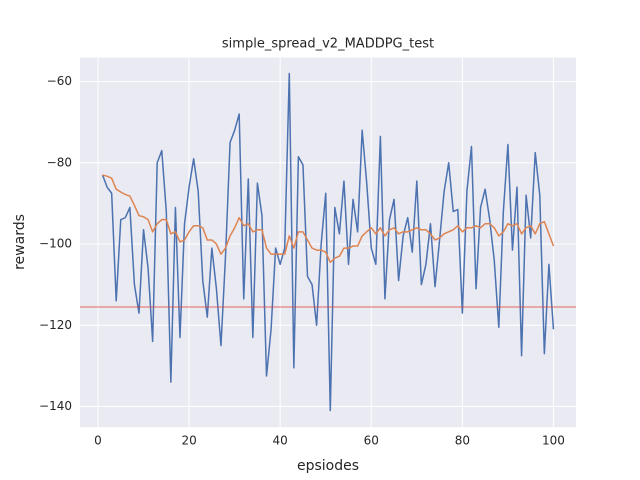 This screenshot has width=640, height=480. Describe the element at coordinates (371, 441) in the screenshot. I see `x-tick-label: 60` at that location.